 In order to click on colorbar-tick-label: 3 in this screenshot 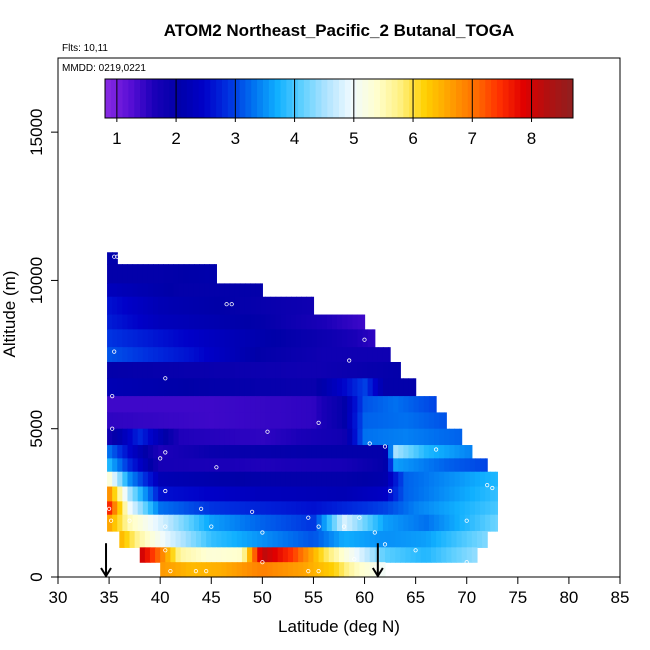, I will do `click(235, 138)`.